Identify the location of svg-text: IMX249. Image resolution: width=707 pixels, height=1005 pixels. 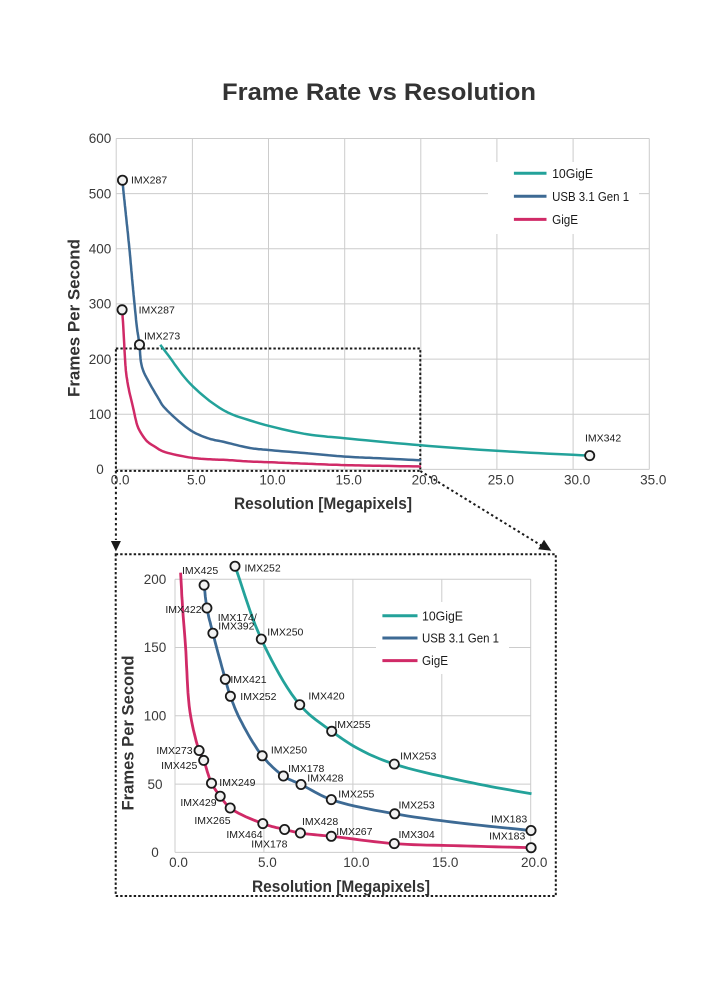
(237, 783).